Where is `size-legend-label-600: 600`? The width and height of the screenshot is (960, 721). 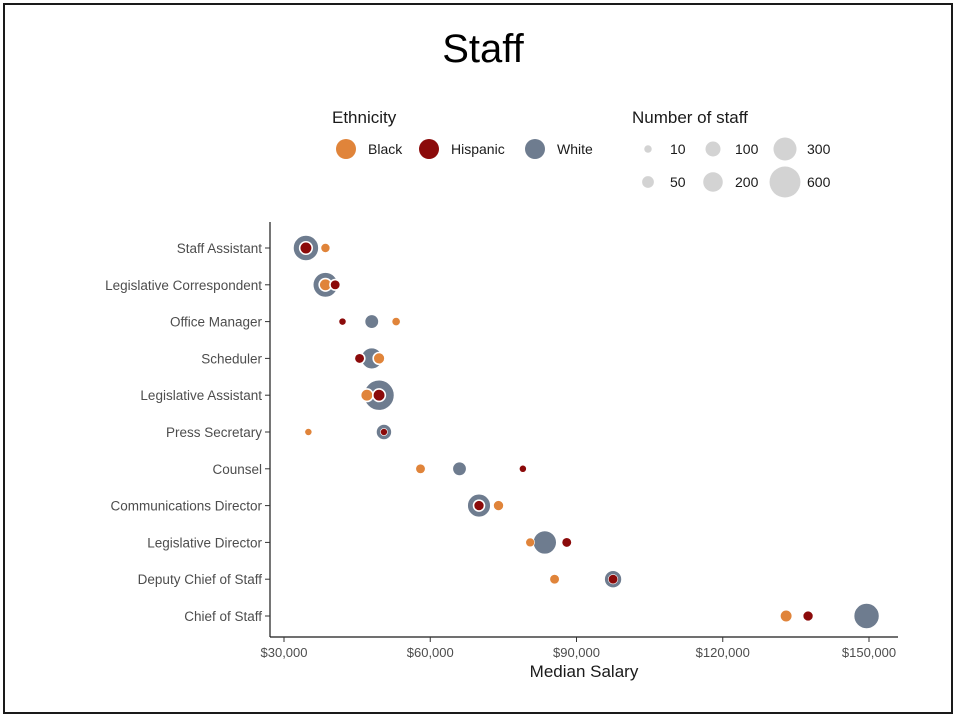 size-legend-label-600: 600 is located at coordinates (819, 182).